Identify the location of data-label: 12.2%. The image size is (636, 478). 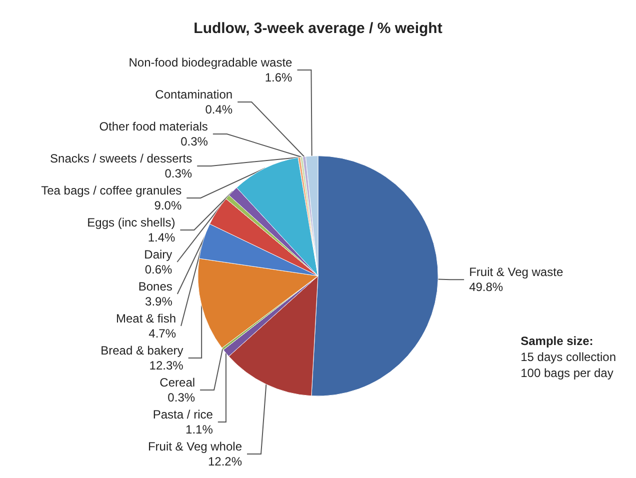
(225, 461).